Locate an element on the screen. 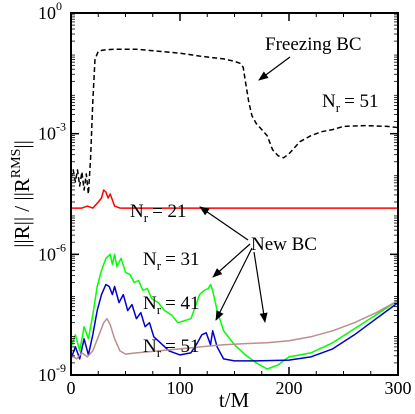  arrow-nr41 is located at coordinates (234, 284).